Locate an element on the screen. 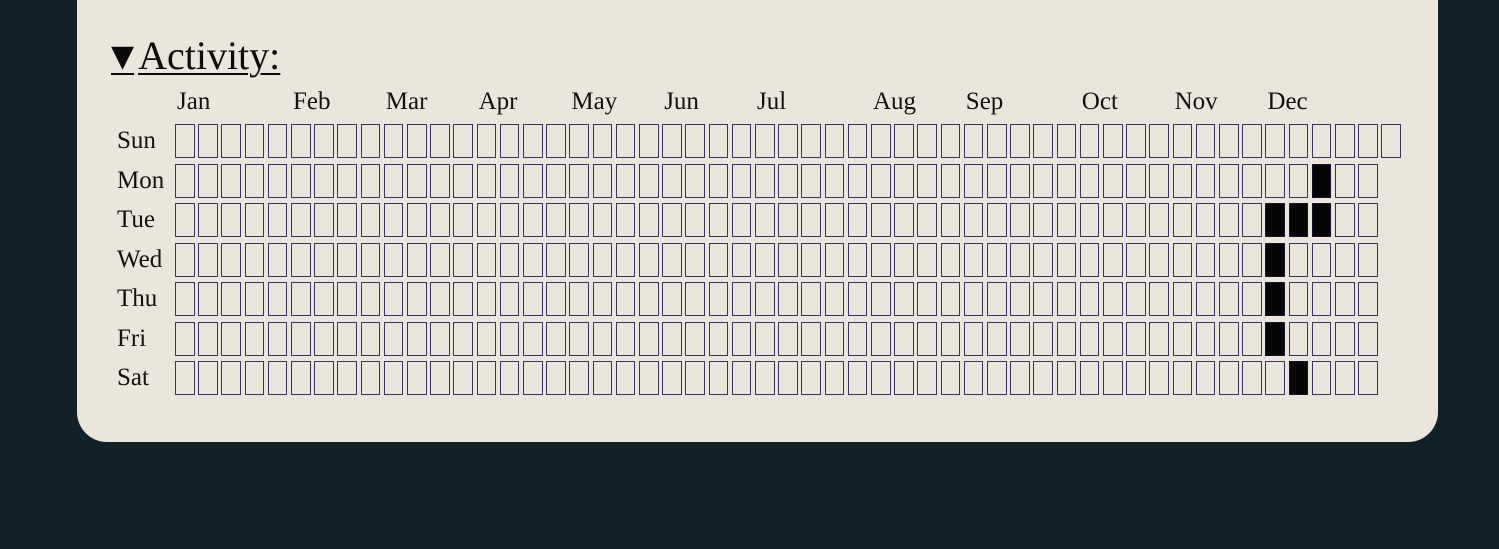 This screenshot has width=1499, height=549. activity-toggle: ▼ Activity: is located at coordinates (195, 58).